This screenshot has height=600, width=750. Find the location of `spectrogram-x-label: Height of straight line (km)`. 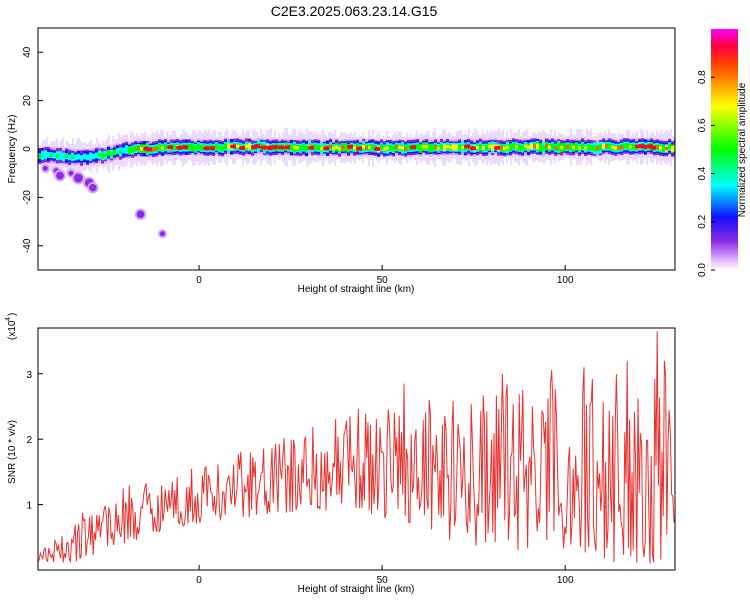

spectrogram-x-label: Height of straight line (km) is located at coordinates (356, 289).